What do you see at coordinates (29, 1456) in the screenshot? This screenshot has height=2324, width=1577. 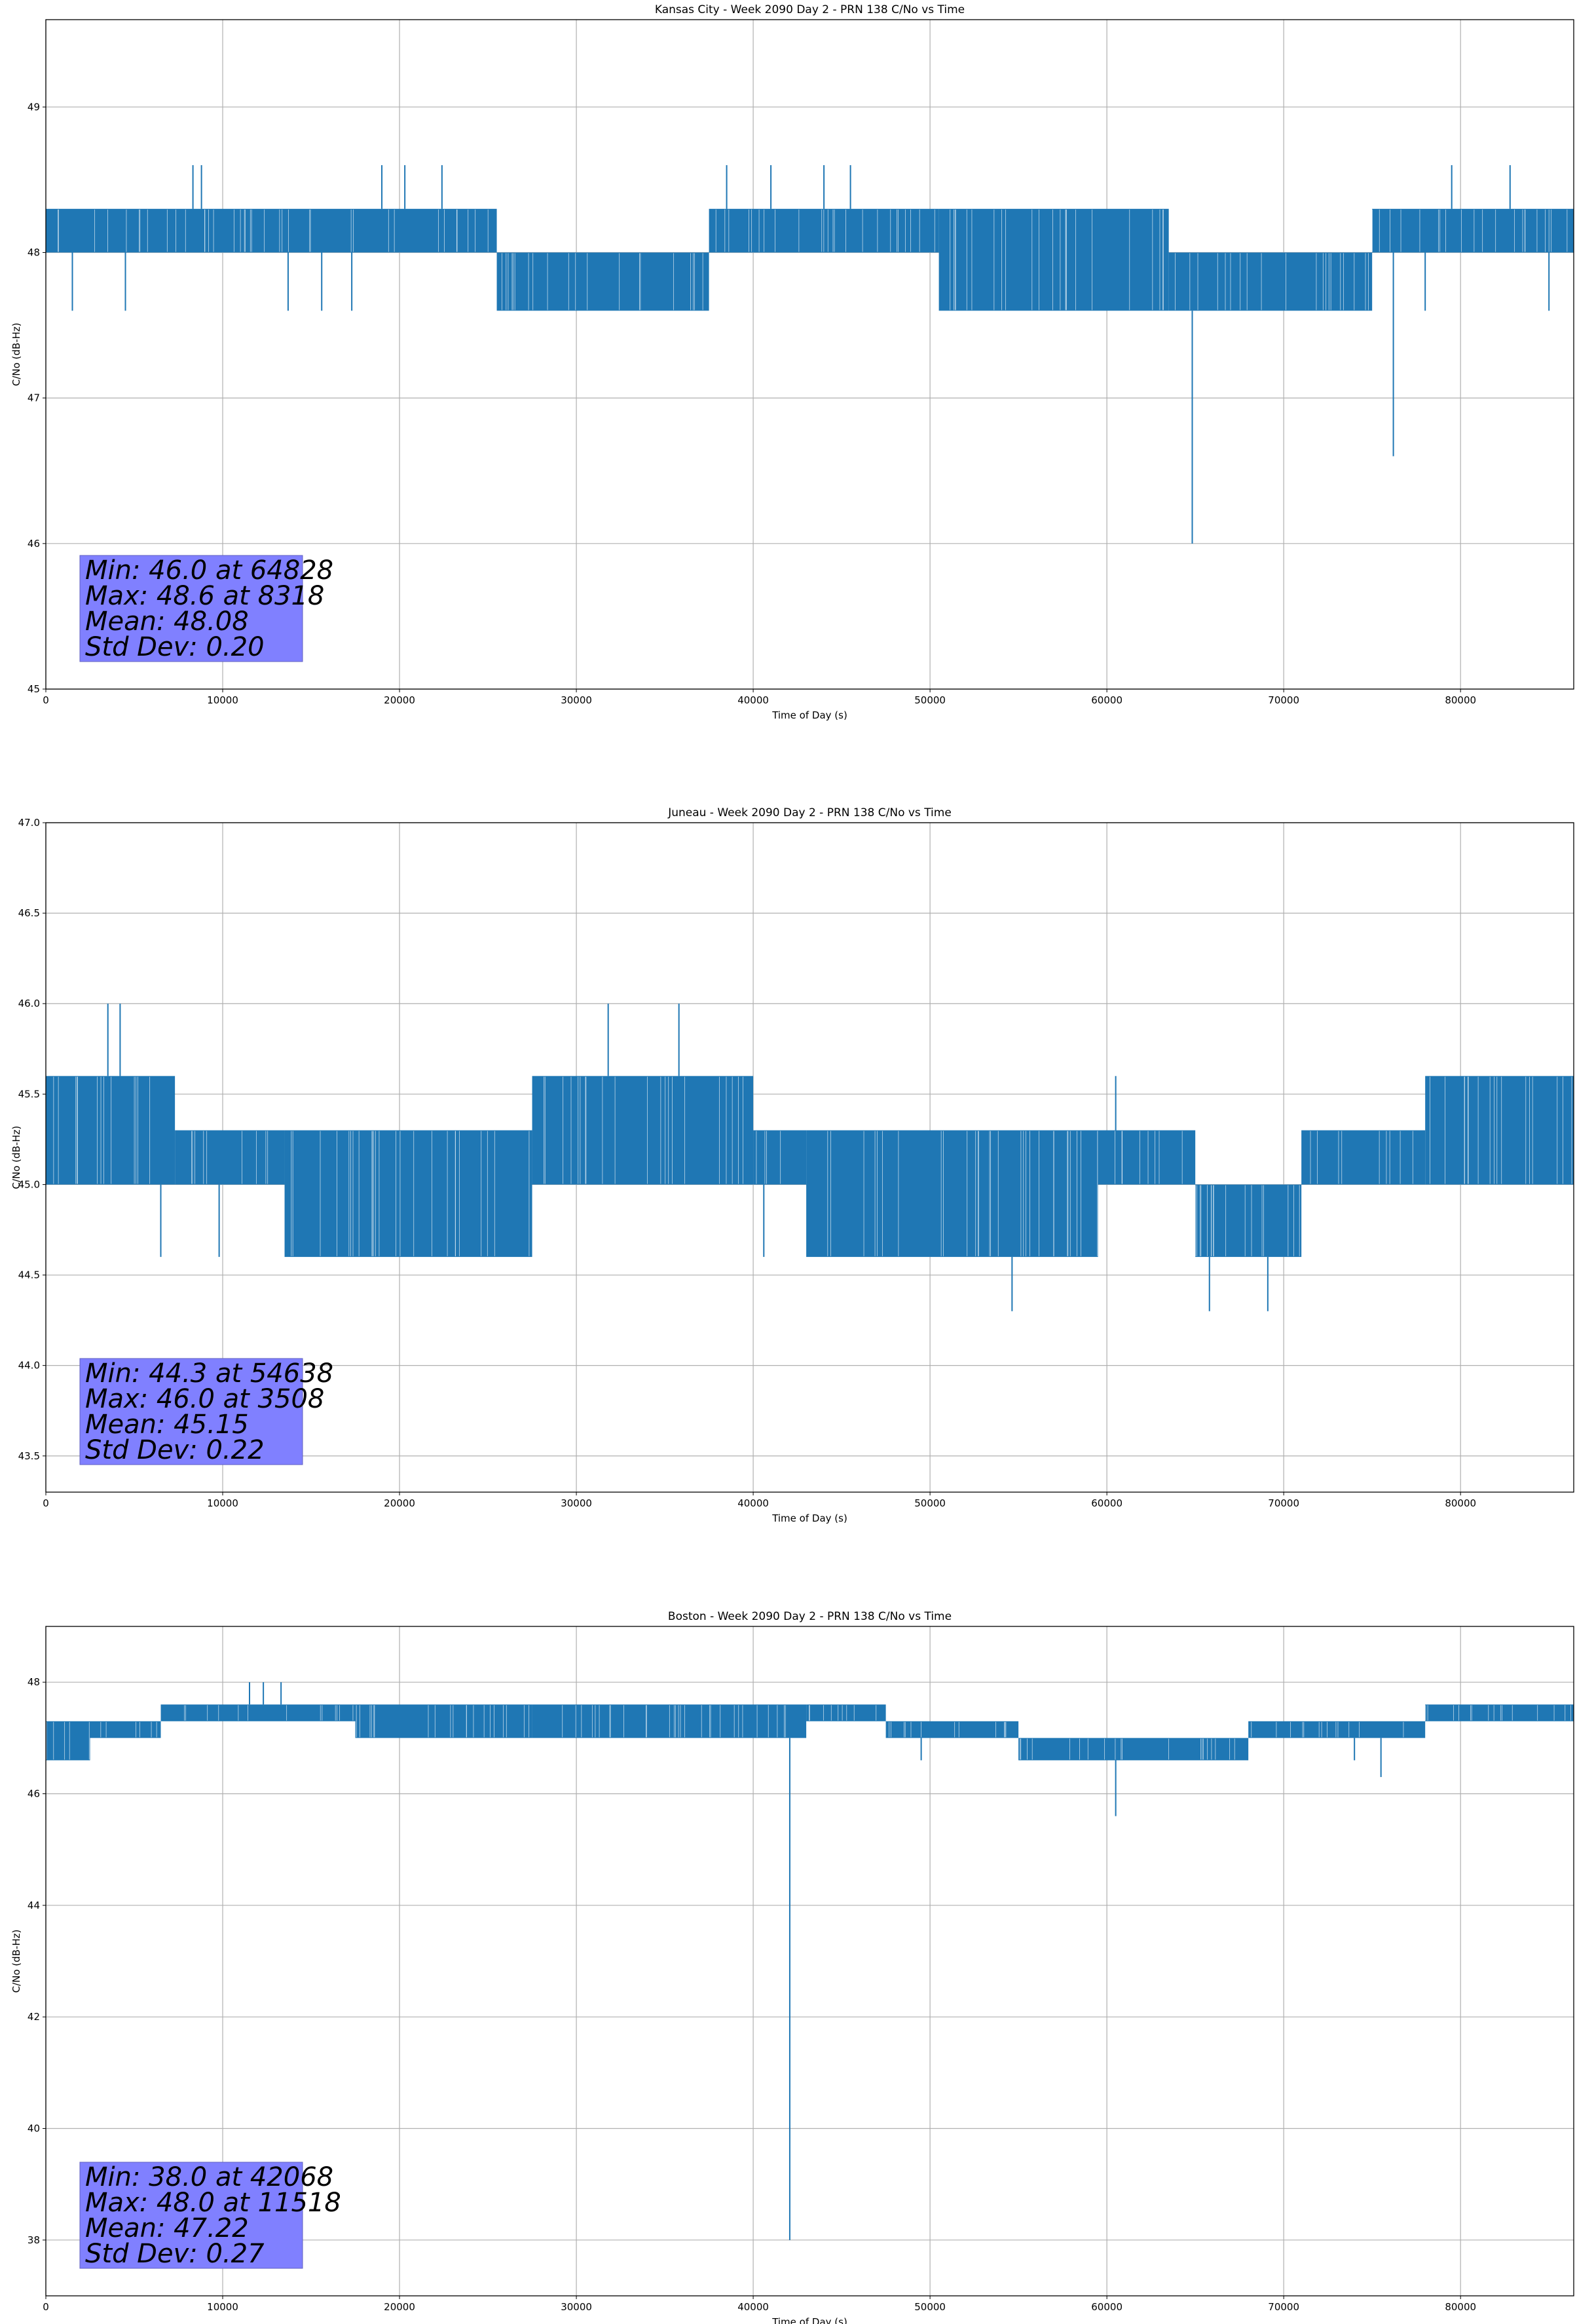 I see `y-tick-label: 43.5` at bounding box center [29, 1456].